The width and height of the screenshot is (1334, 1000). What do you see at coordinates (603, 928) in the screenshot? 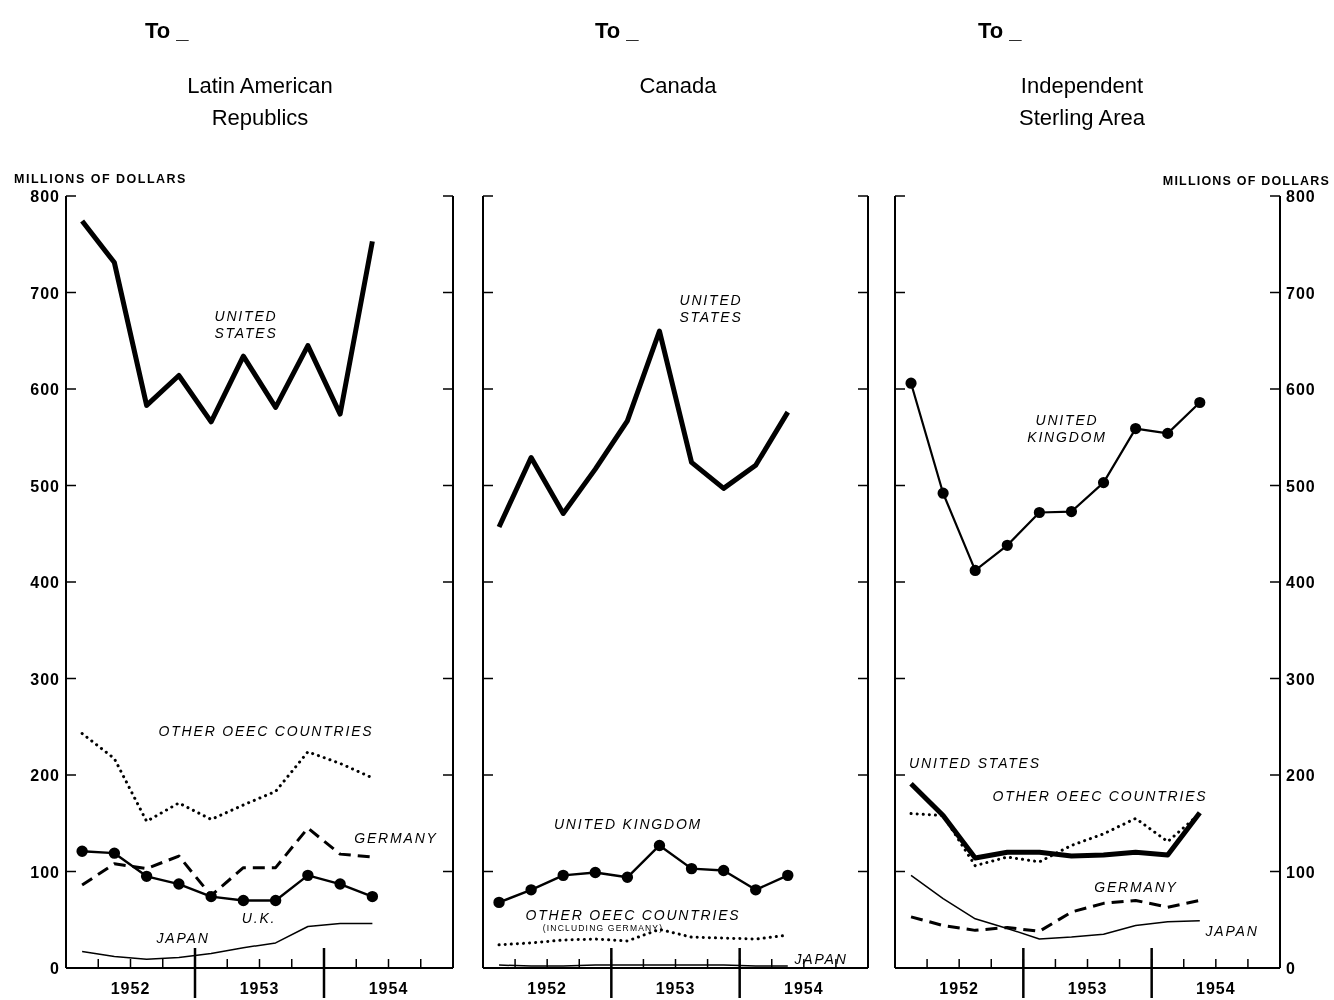
I see `annotation: (INCLUDING GERMANY)` at bounding box center [603, 928].